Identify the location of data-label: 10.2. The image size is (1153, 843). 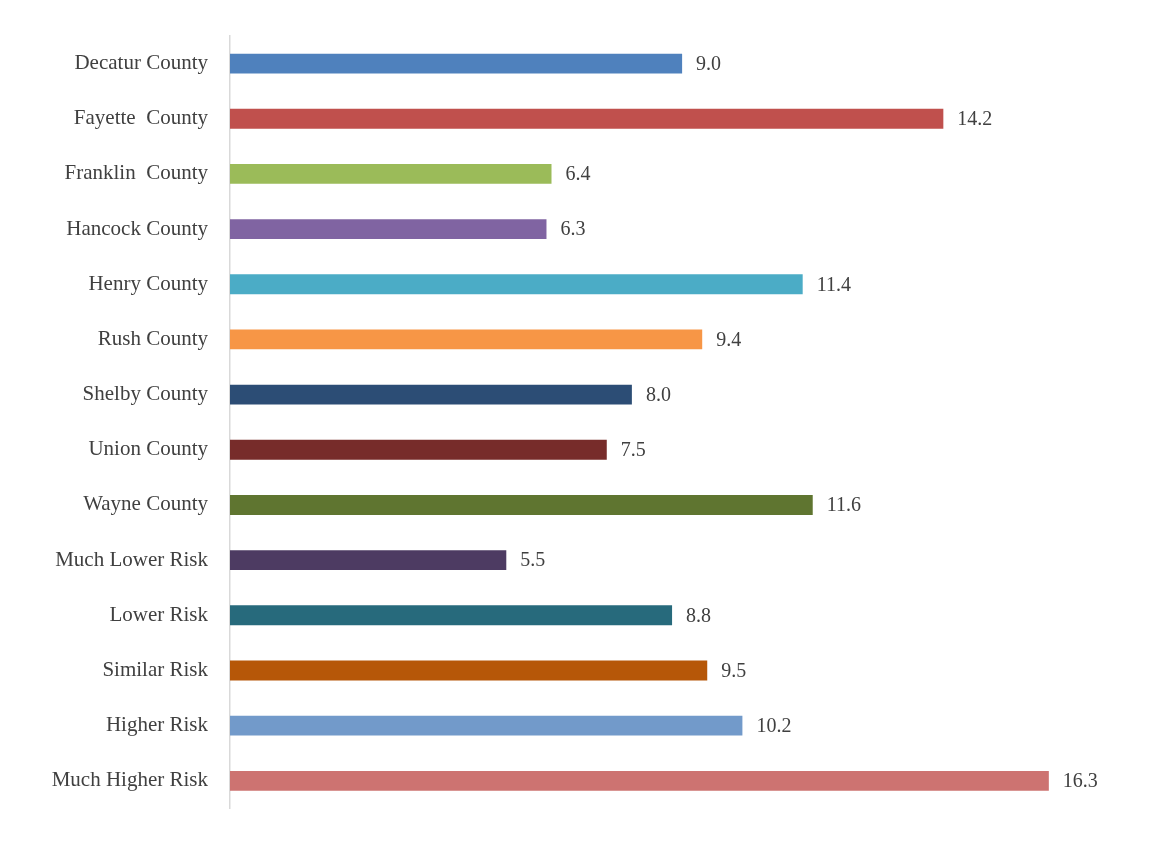
(774, 724).